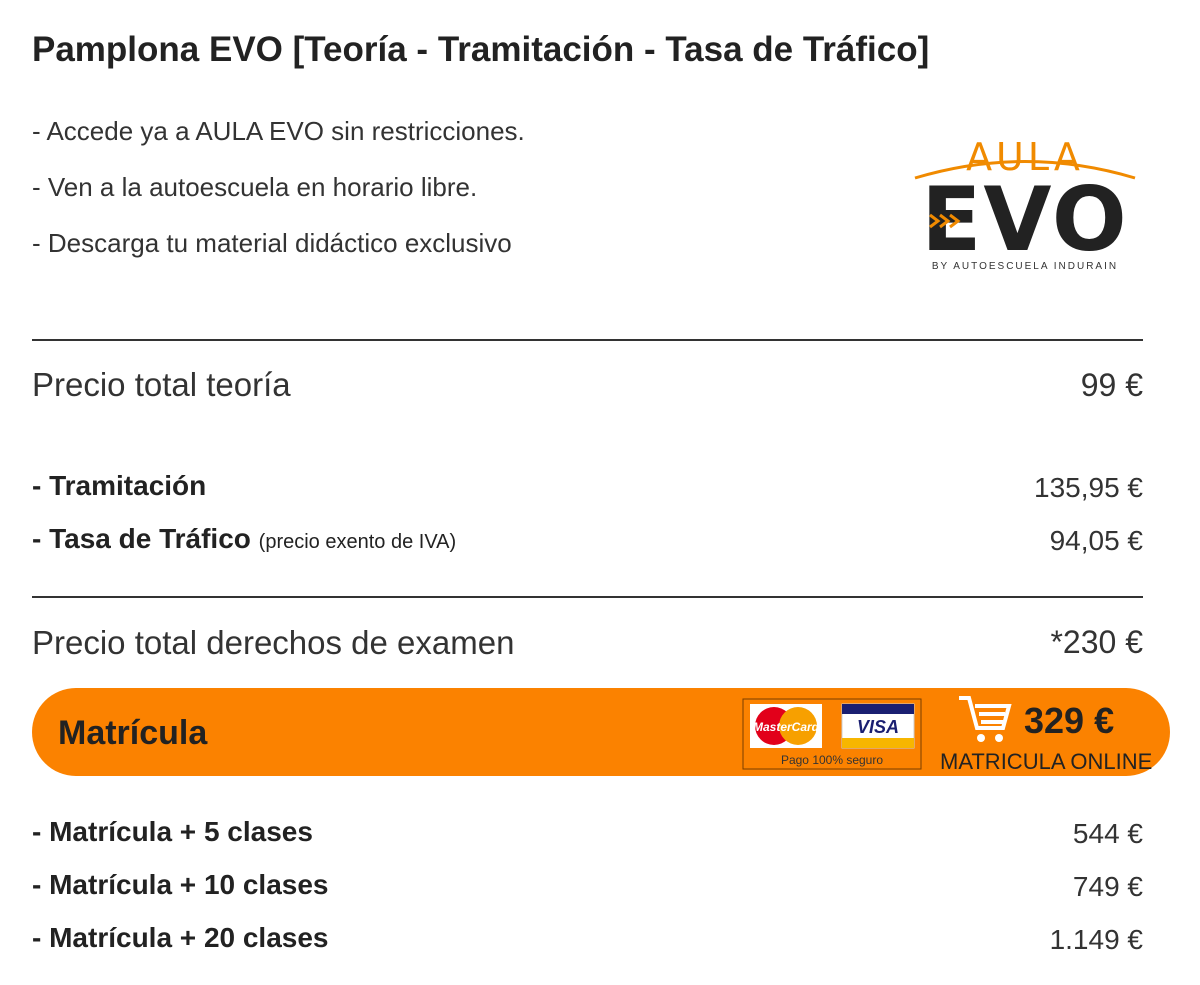 The image size is (1200, 985). I want to click on logo-main: EVO, so click(1024, 219).